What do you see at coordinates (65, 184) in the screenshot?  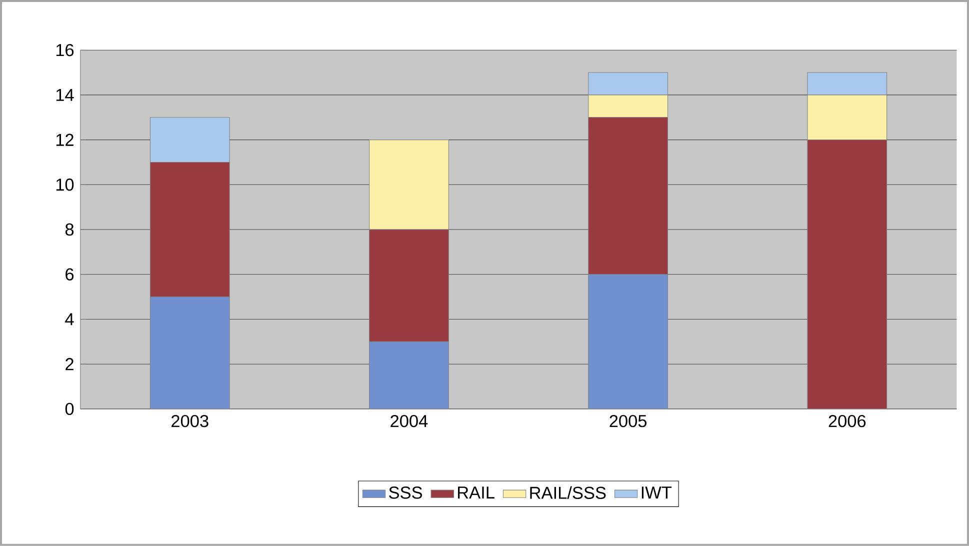 I see `y-tick-label: 10` at bounding box center [65, 184].